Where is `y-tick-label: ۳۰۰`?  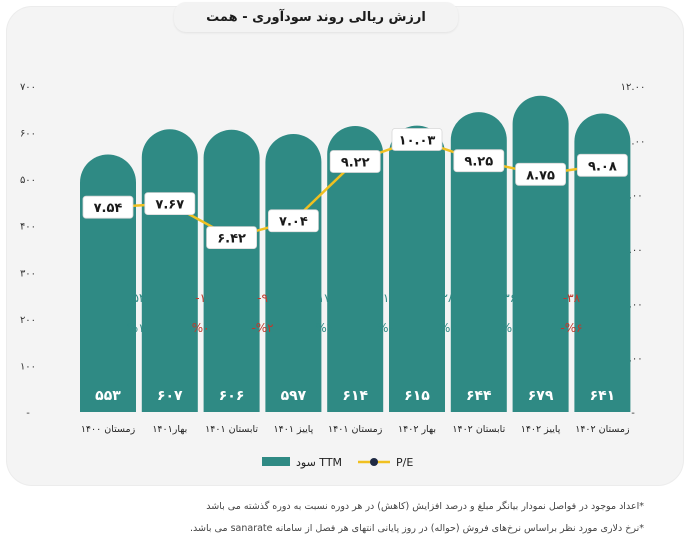 y-tick-label: ۳۰۰ is located at coordinates (28, 273).